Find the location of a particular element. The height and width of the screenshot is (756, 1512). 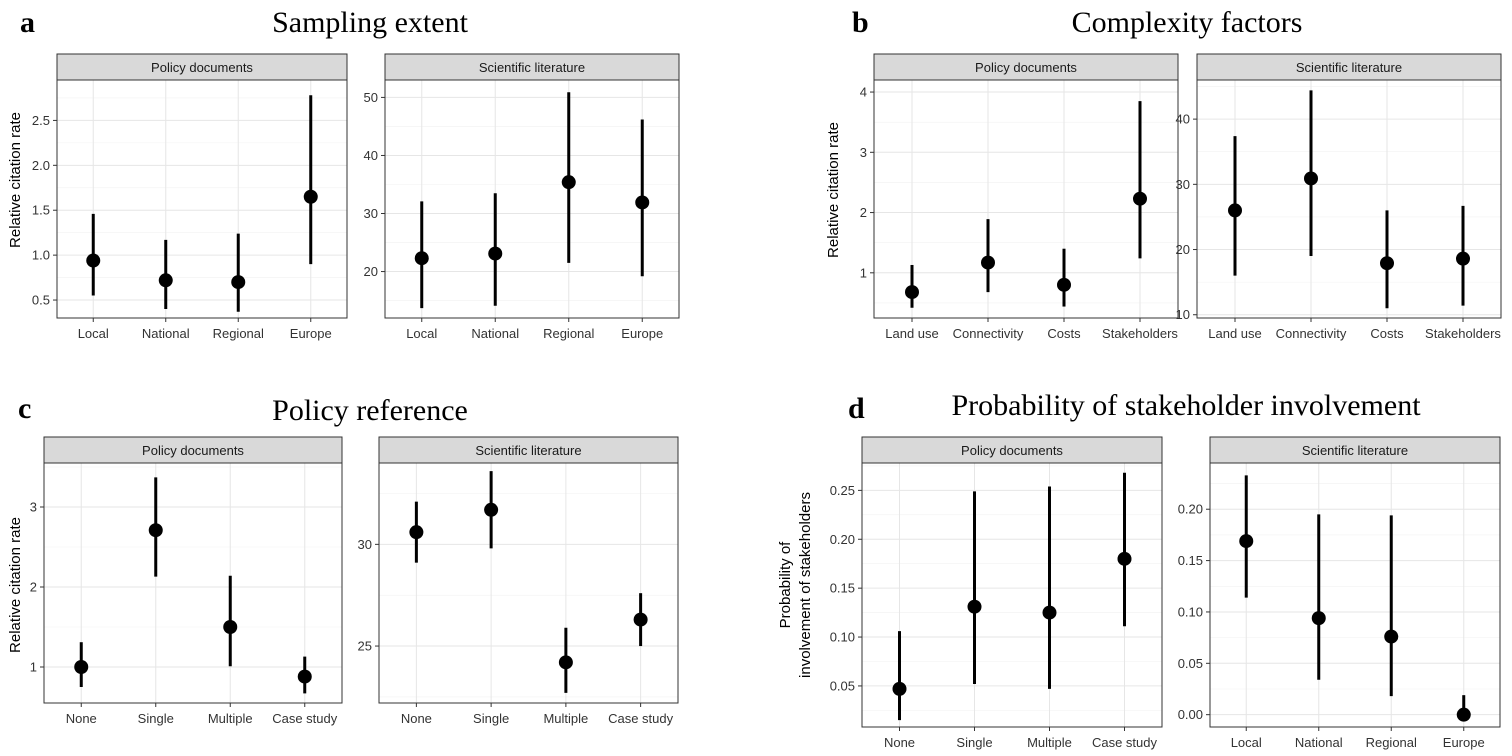

panel-c-letter: c is located at coordinates (24, 408).